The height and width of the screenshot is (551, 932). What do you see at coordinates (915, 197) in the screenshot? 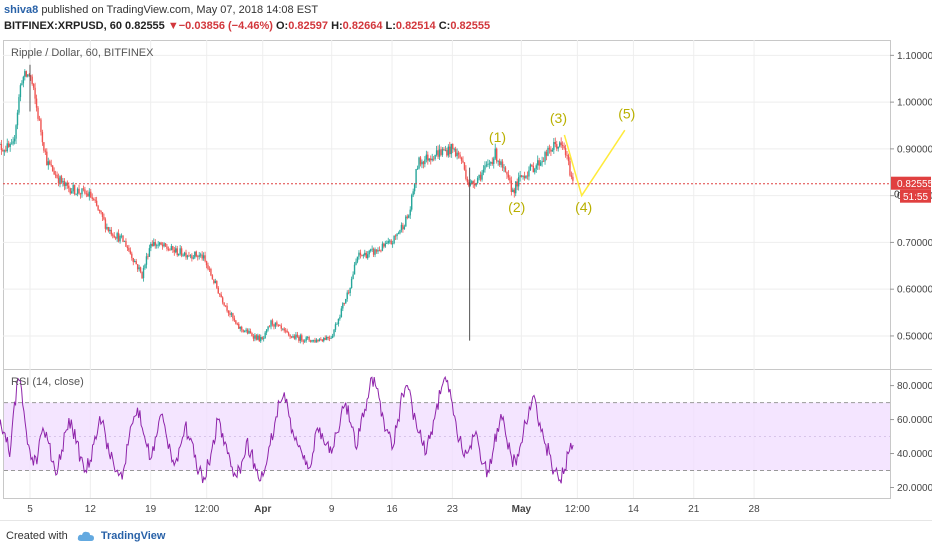
I see `countdown-tag-text: 51:55` at bounding box center [915, 197].